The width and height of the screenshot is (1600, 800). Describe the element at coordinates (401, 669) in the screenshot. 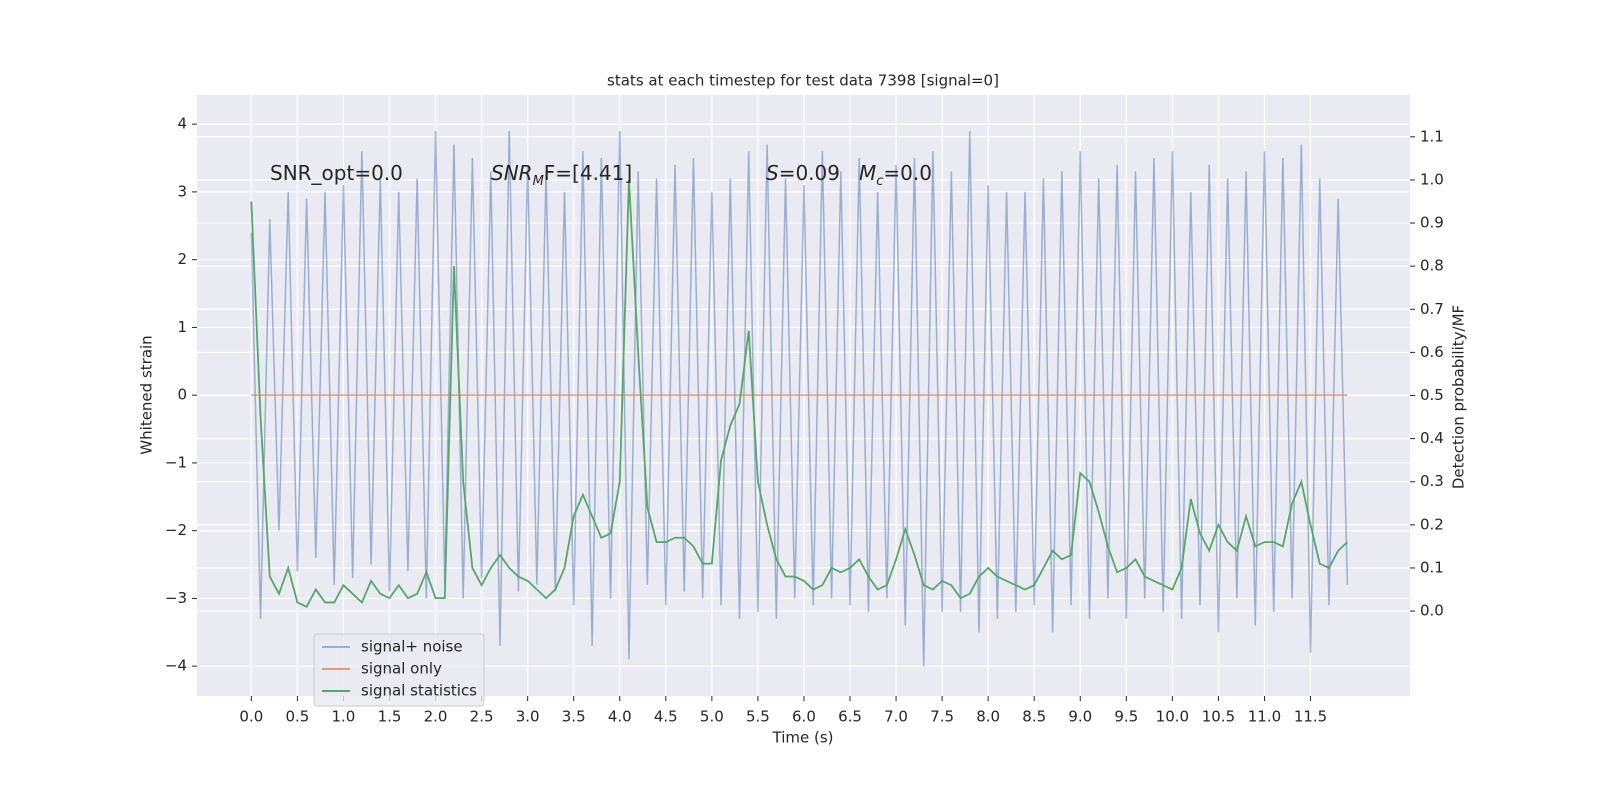

I see `legend-label: signal only` at that location.